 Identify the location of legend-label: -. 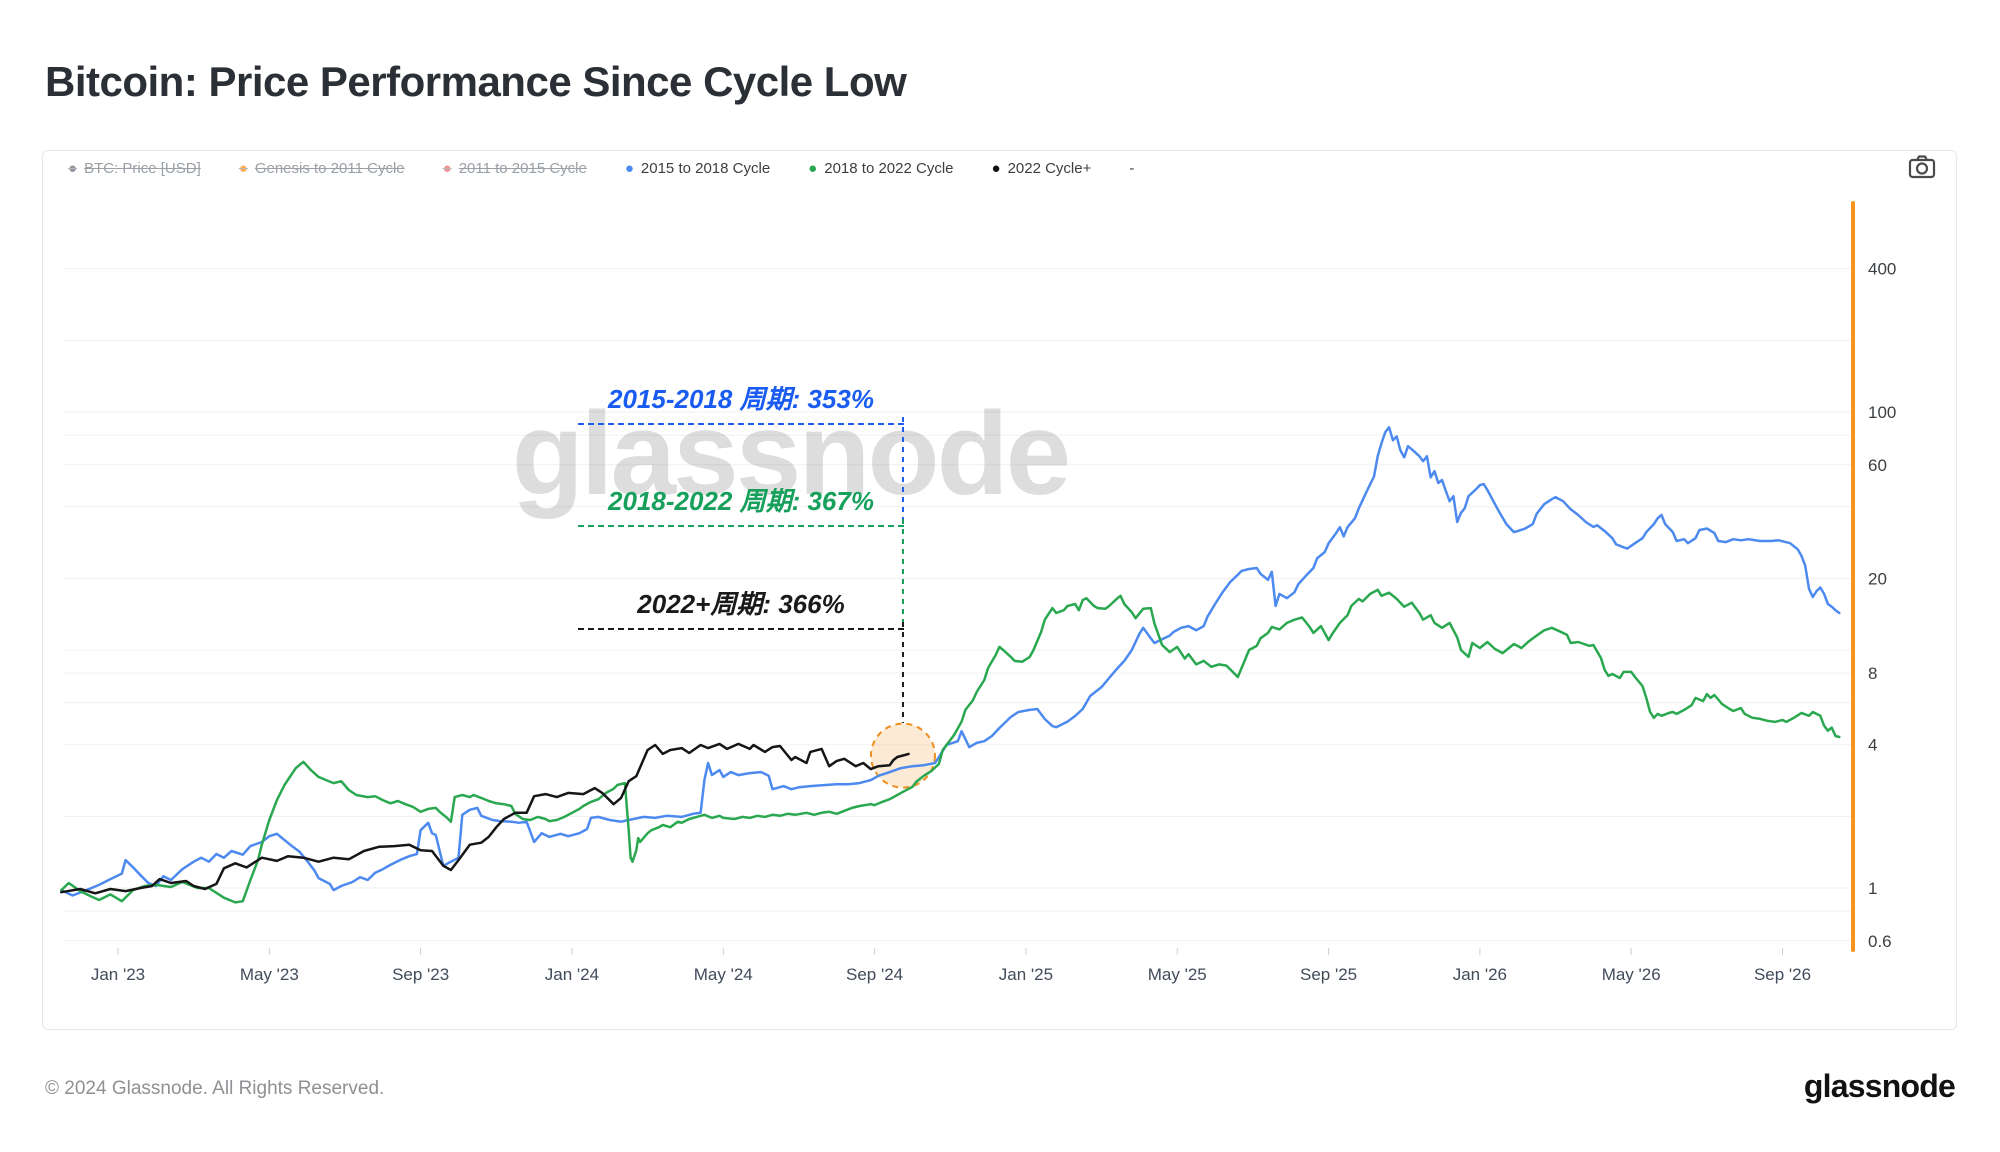
(1132, 168).